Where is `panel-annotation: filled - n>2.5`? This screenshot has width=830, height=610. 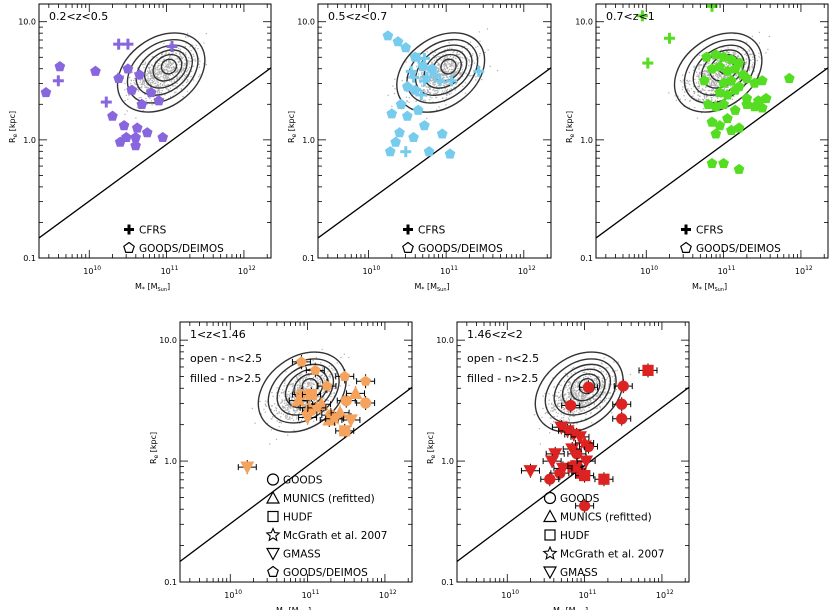
panel-annotation: filled - n>2.5 is located at coordinates (225, 378).